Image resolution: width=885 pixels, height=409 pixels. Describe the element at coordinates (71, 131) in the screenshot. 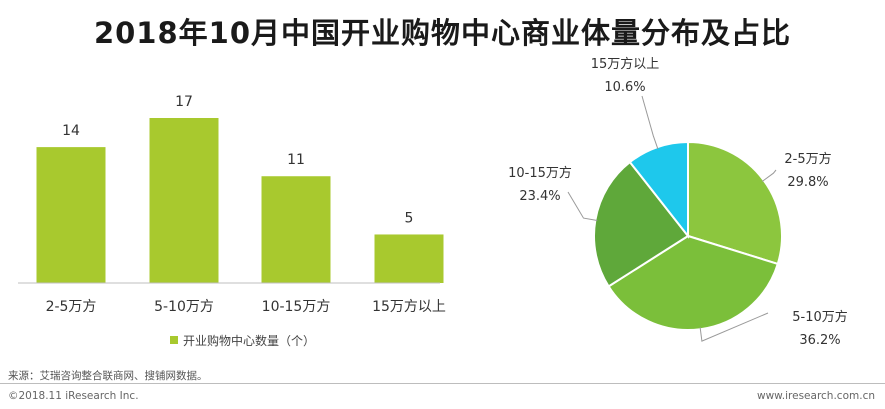

I see `bar-value-label: 14` at that location.